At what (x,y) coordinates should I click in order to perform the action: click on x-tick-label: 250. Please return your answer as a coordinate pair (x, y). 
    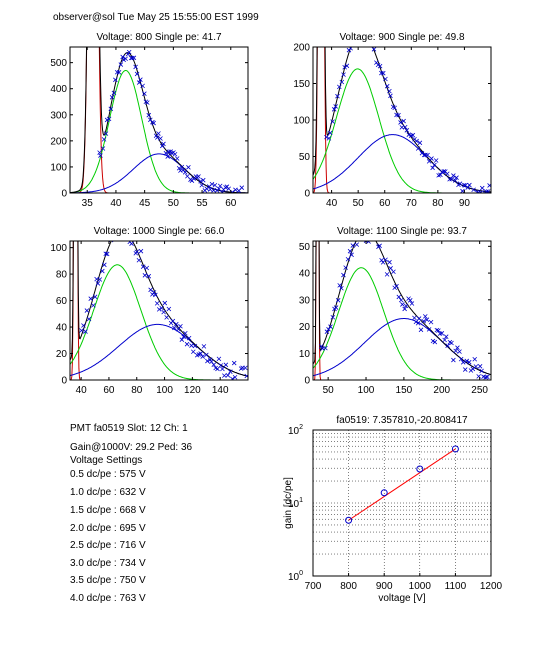
    Looking at the image, I should click on (479, 390).